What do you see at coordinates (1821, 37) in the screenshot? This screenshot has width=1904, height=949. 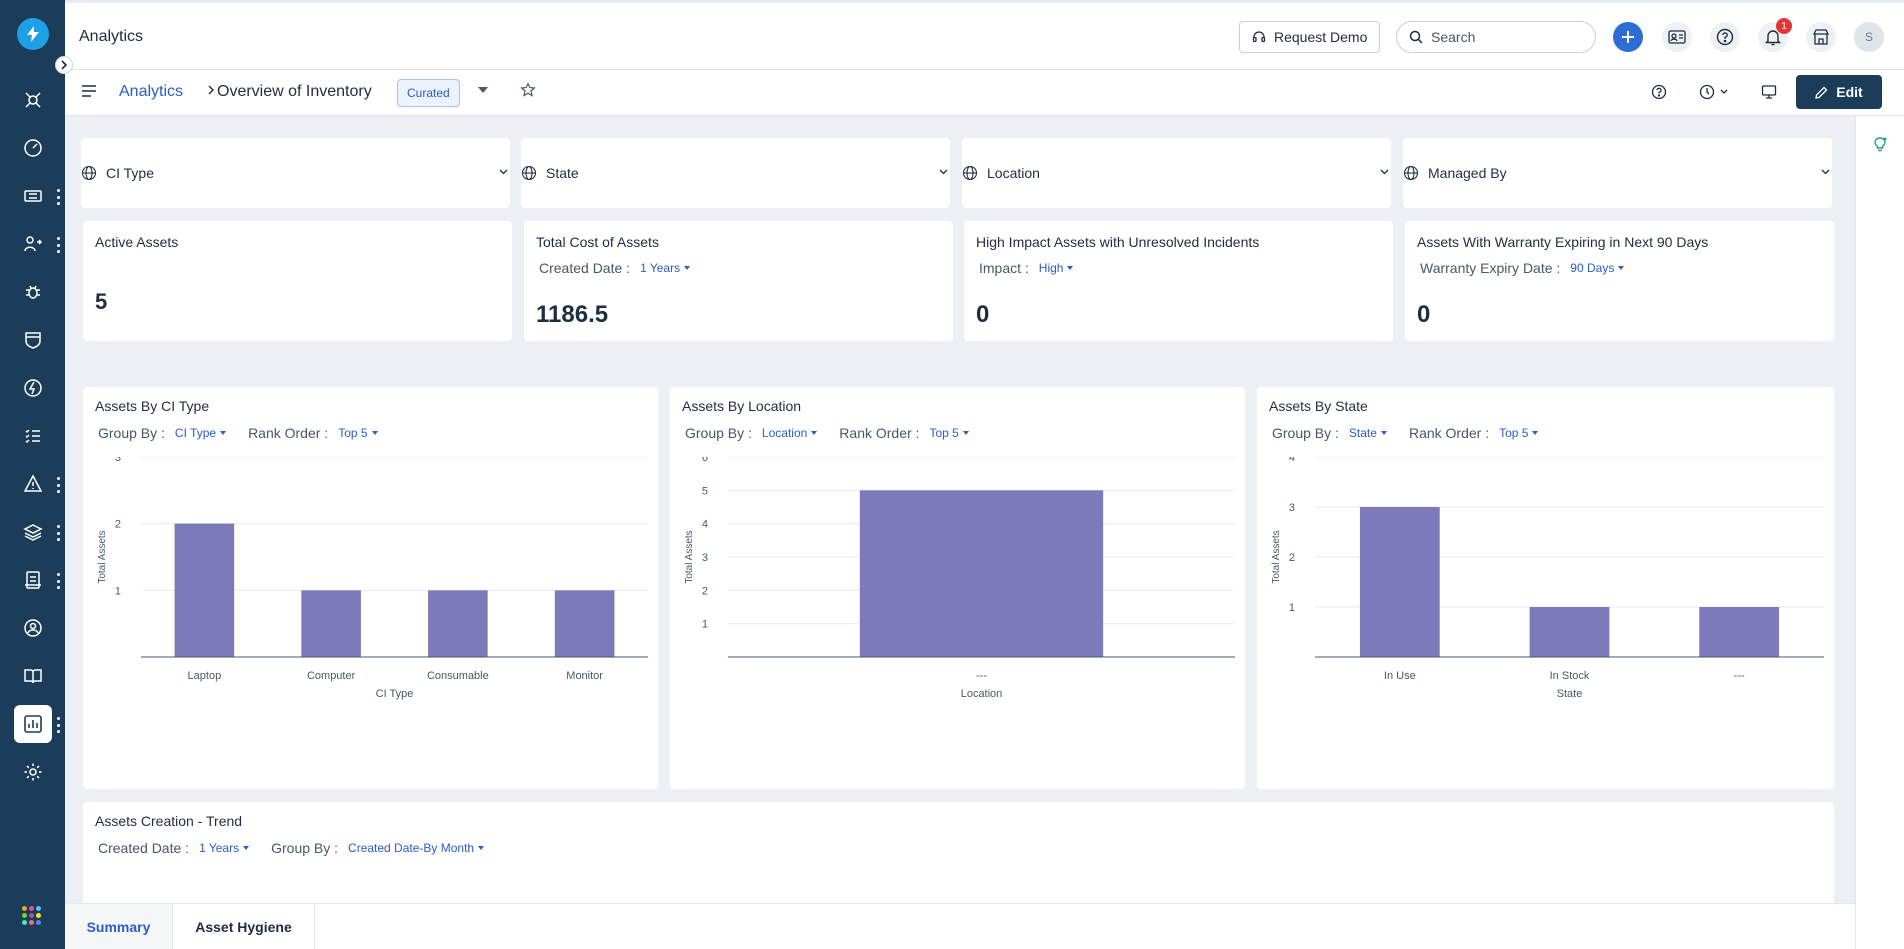 I see `marketplace-button` at bounding box center [1821, 37].